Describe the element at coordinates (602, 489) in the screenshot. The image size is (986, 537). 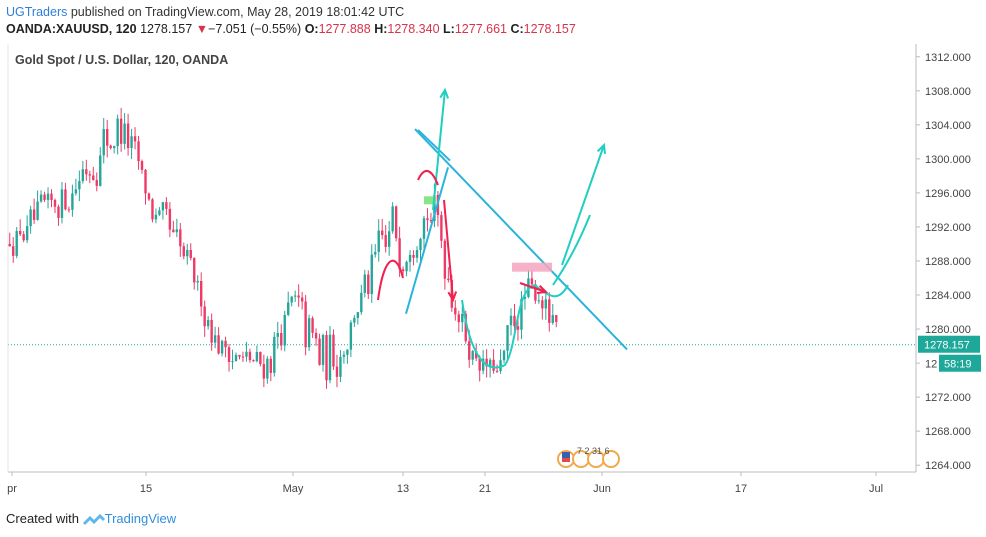
I see `x-tick-label: Jun` at that location.